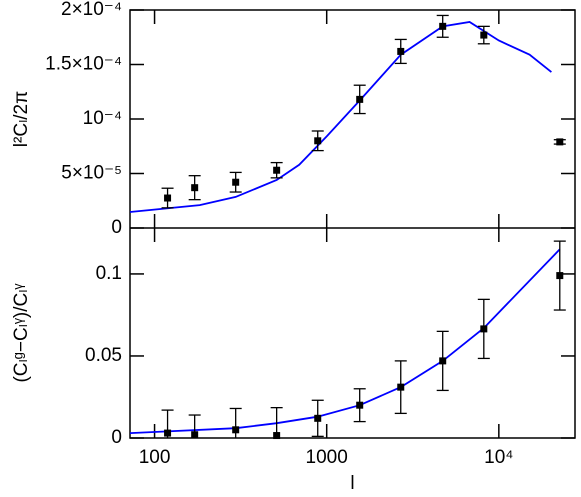 This screenshot has height=497, width=581. Describe the element at coordinates (91, 10) in the screenshot. I see `y-tick-label: 2×10⁻⁴` at that location.